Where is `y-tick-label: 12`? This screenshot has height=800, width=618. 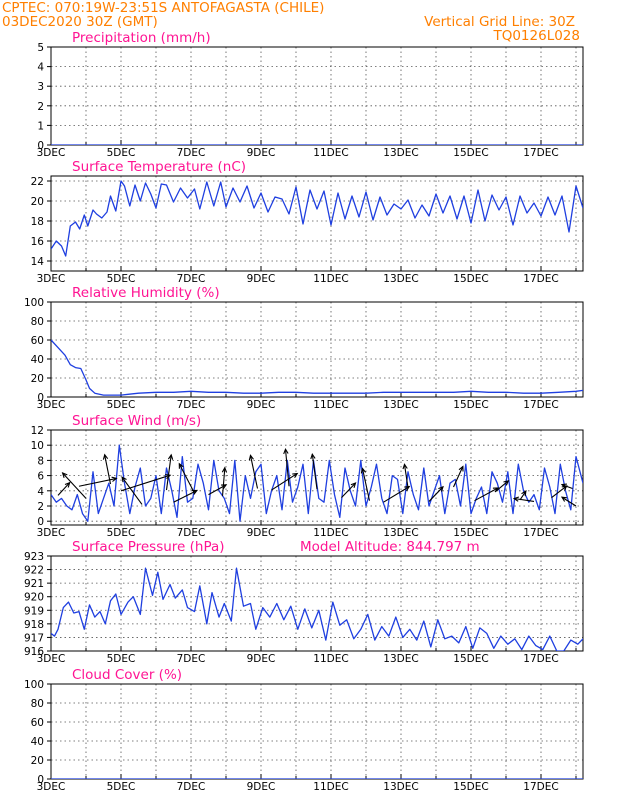 y-tick-label: 12 is located at coordinates (37, 431).